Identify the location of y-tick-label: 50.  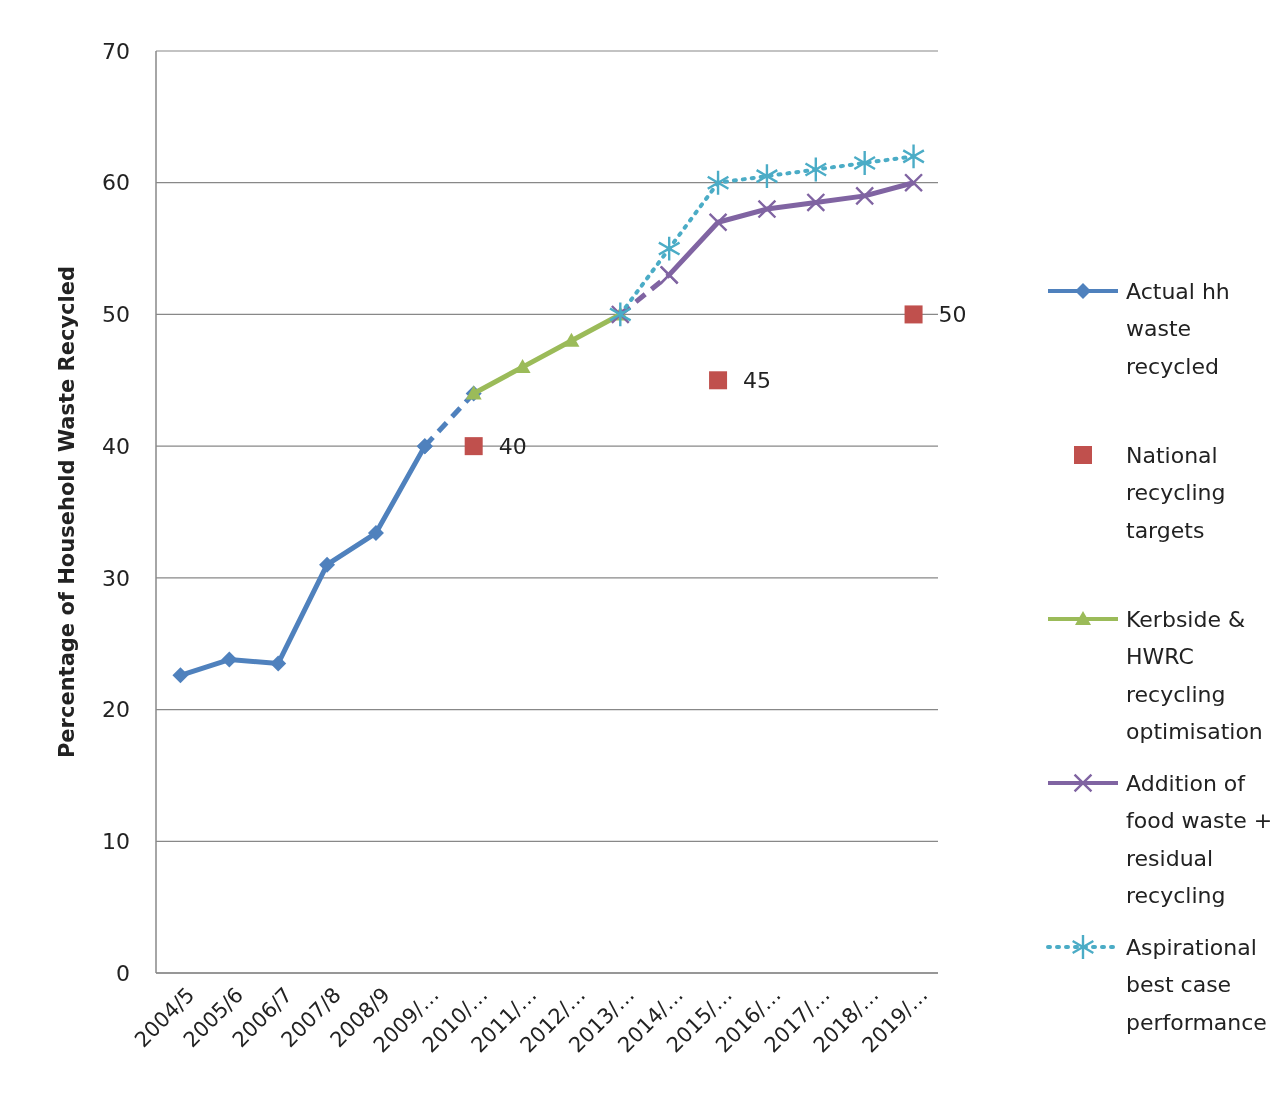
(116, 315).